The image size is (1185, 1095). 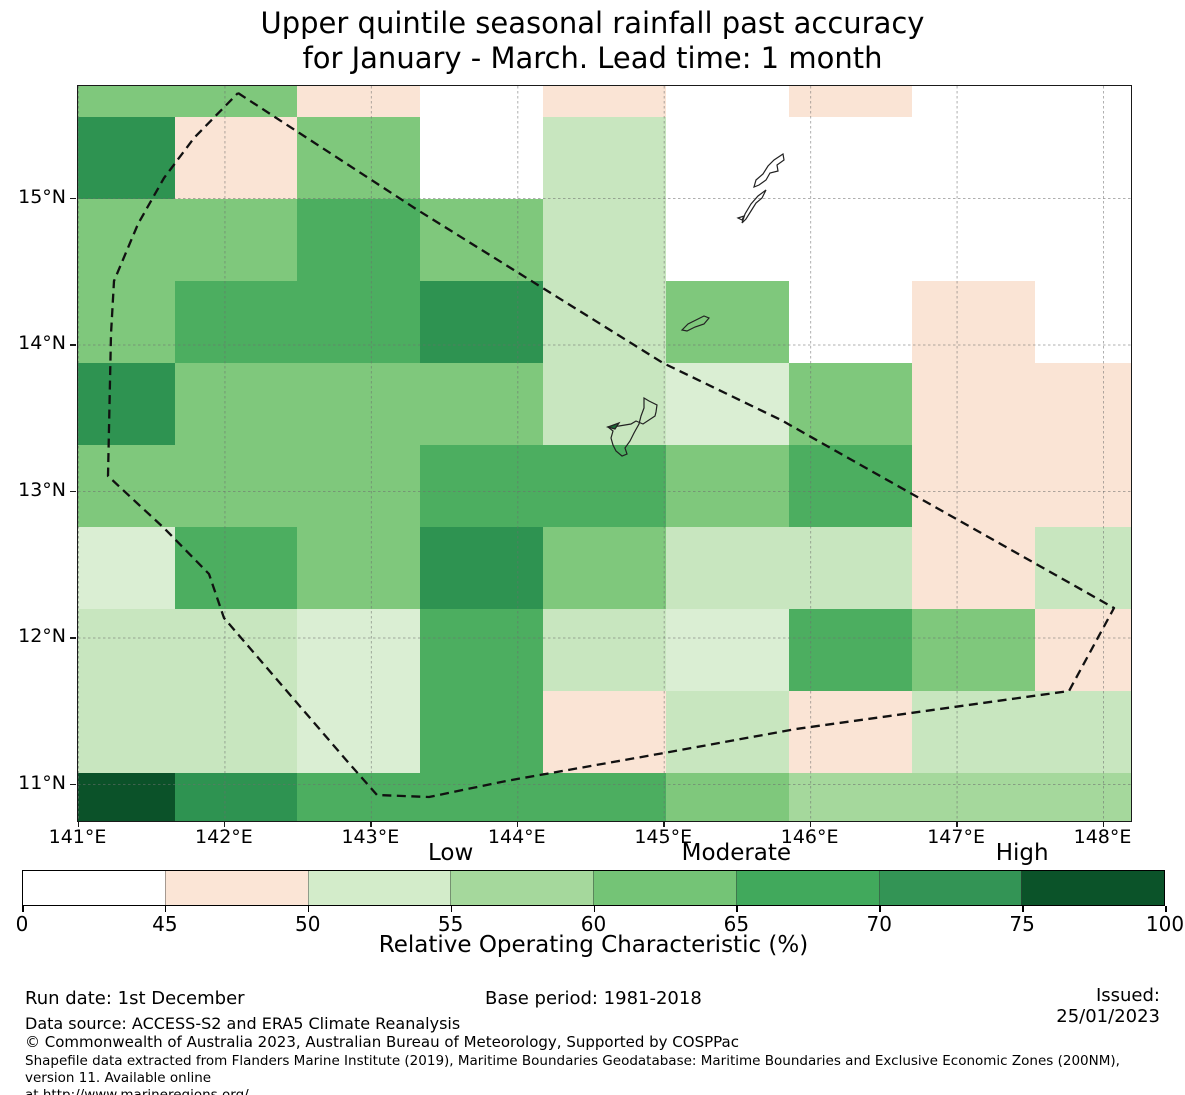 I want to click on colorbar-tick-label: 65, so click(x=736, y=924).